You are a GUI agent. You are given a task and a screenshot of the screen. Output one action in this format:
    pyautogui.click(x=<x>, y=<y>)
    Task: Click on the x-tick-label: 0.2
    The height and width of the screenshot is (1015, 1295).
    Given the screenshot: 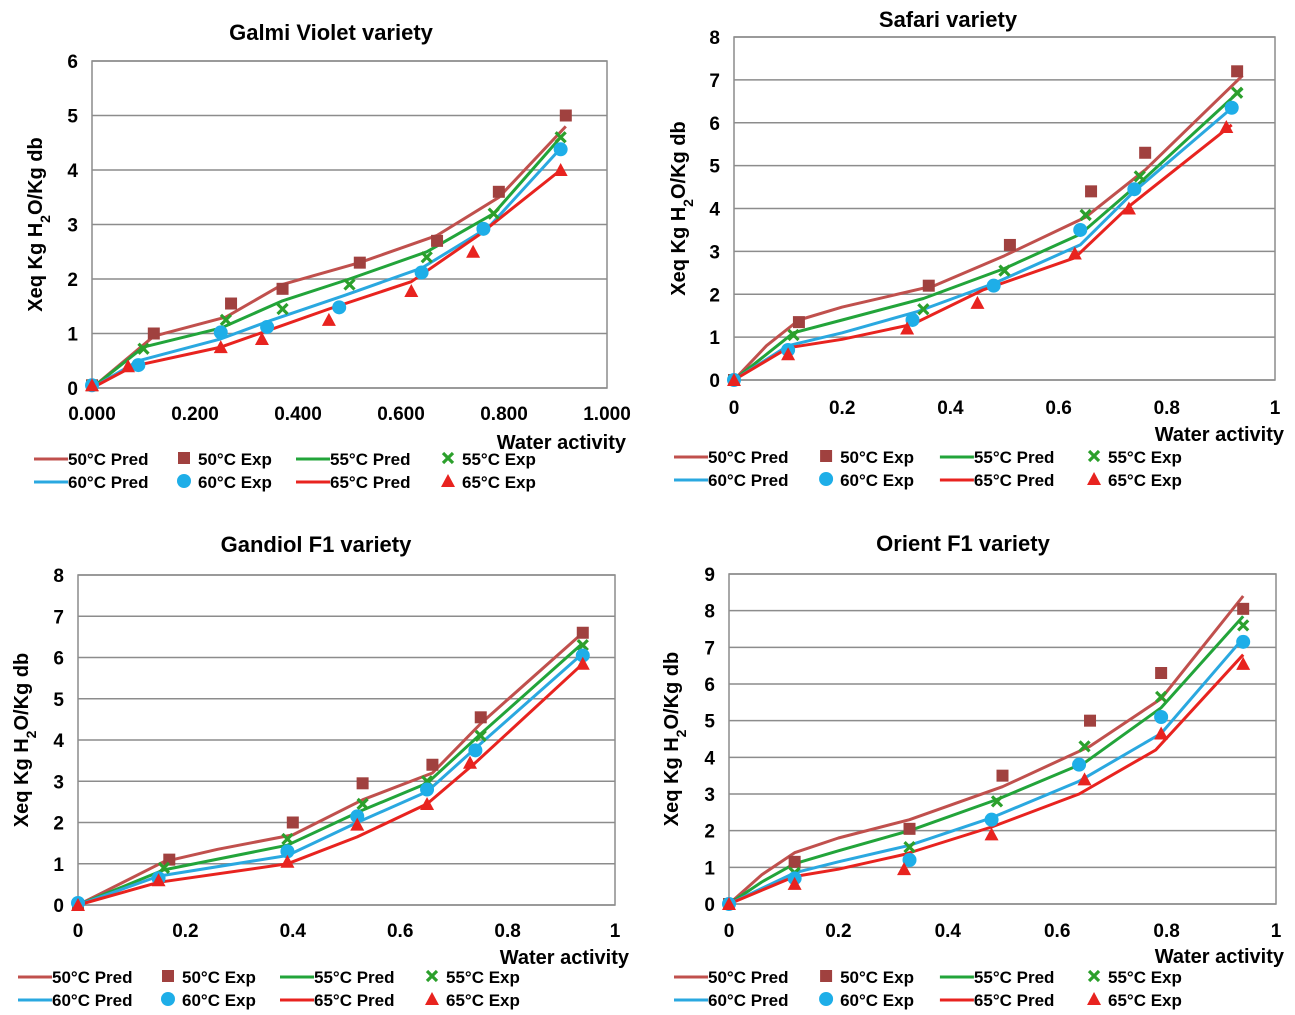 What is the action you would take?
    pyautogui.click(x=838, y=931)
    